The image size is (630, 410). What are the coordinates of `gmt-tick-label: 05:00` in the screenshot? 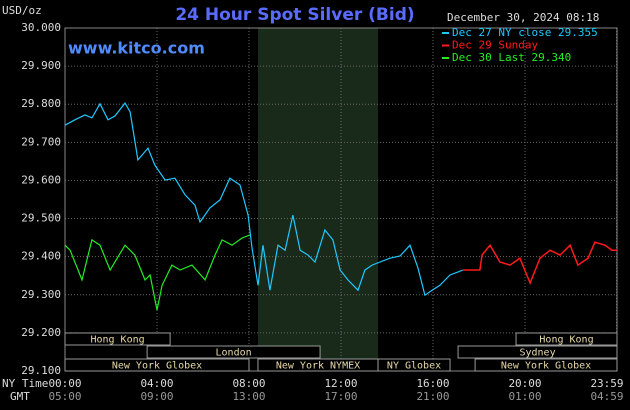 It's located at (64, 396).